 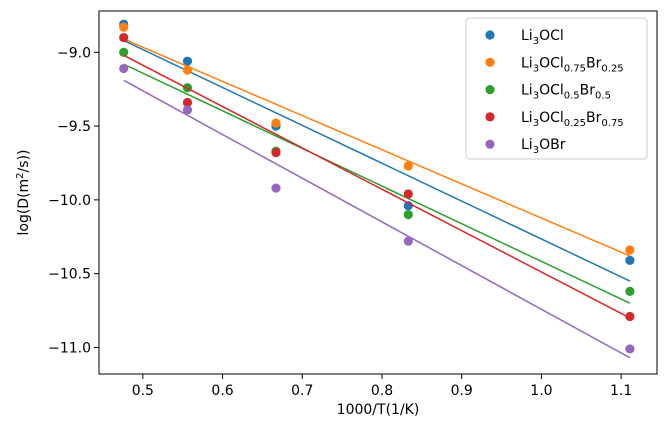 I want to click on y-tick-label: −10.5, so click(x=69, y=275).